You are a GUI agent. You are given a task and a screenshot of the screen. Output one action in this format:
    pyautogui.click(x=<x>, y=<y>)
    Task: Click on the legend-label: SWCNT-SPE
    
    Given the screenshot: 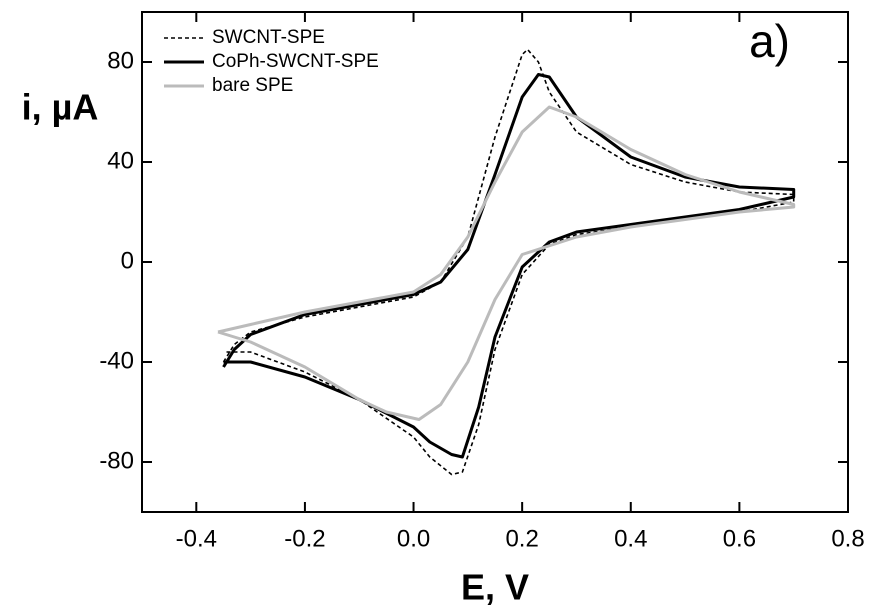 What is the action you would take?
    pyautogui.click(x=268, y=37)
    